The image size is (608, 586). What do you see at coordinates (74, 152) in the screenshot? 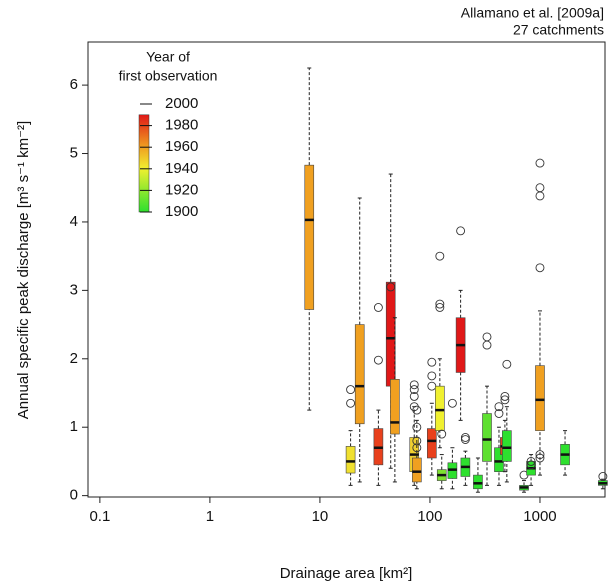
I see `y-tick-label: 5` at bounding box center [74, 152].